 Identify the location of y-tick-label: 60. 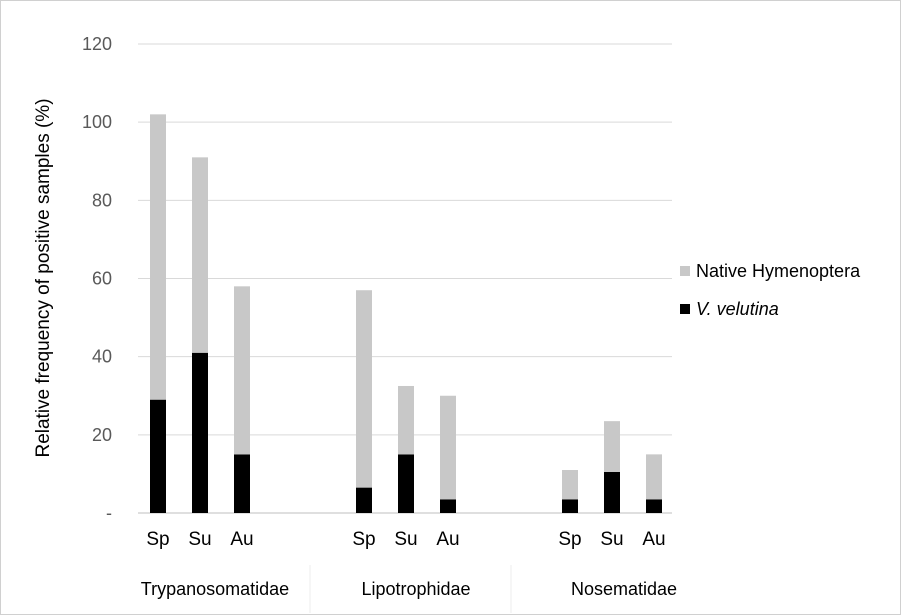
(102, 279).